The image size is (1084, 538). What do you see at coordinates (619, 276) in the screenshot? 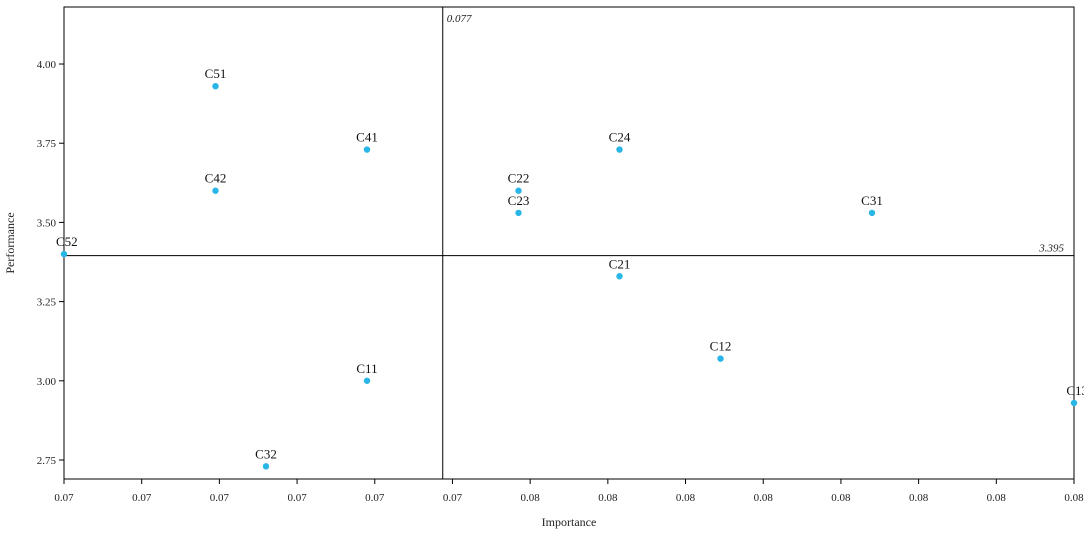
I see `point-c21` at bounding box center [619, 276].